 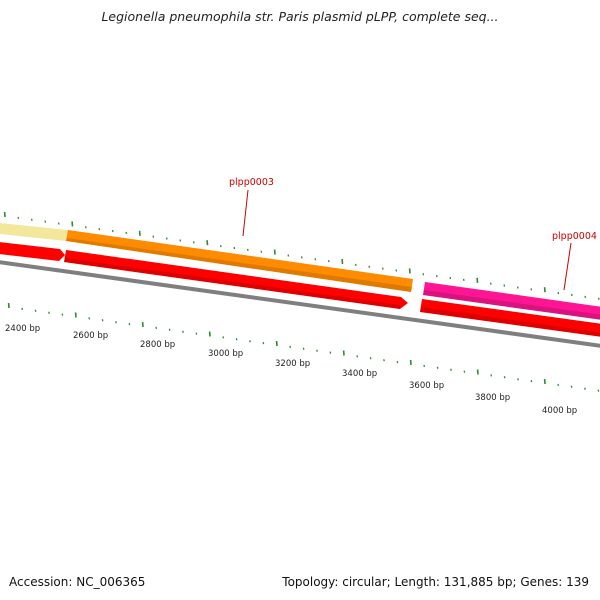 I want to click on ruler-label-4000: 4000 bp, so click(x=559, y=411).